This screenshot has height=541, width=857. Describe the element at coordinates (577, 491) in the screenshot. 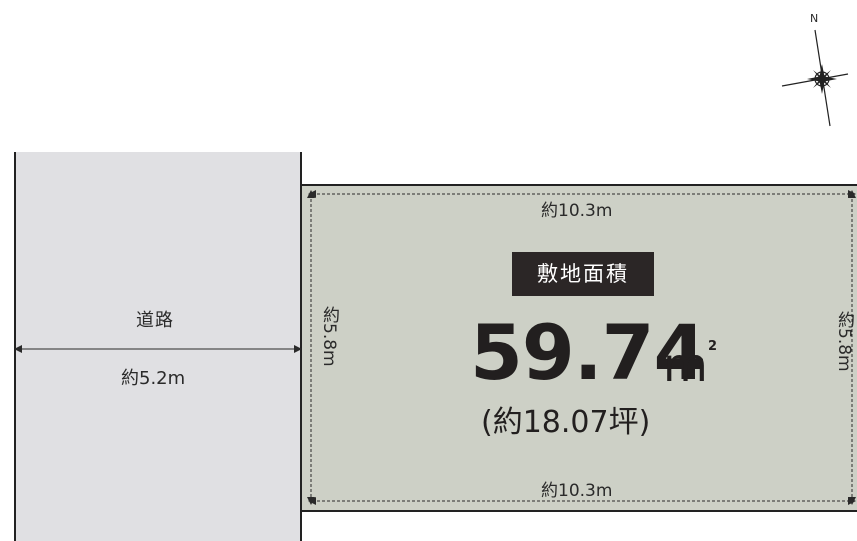

I see `lot-bottom-dimension: 約10.3m` at that location.